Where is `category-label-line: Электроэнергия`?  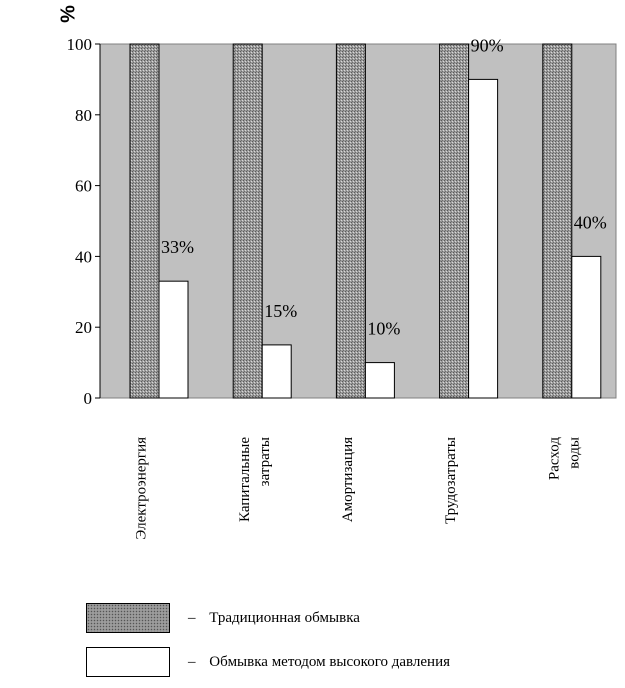 category-label-line: Электроэнергия is located at coordinates (142, 488).